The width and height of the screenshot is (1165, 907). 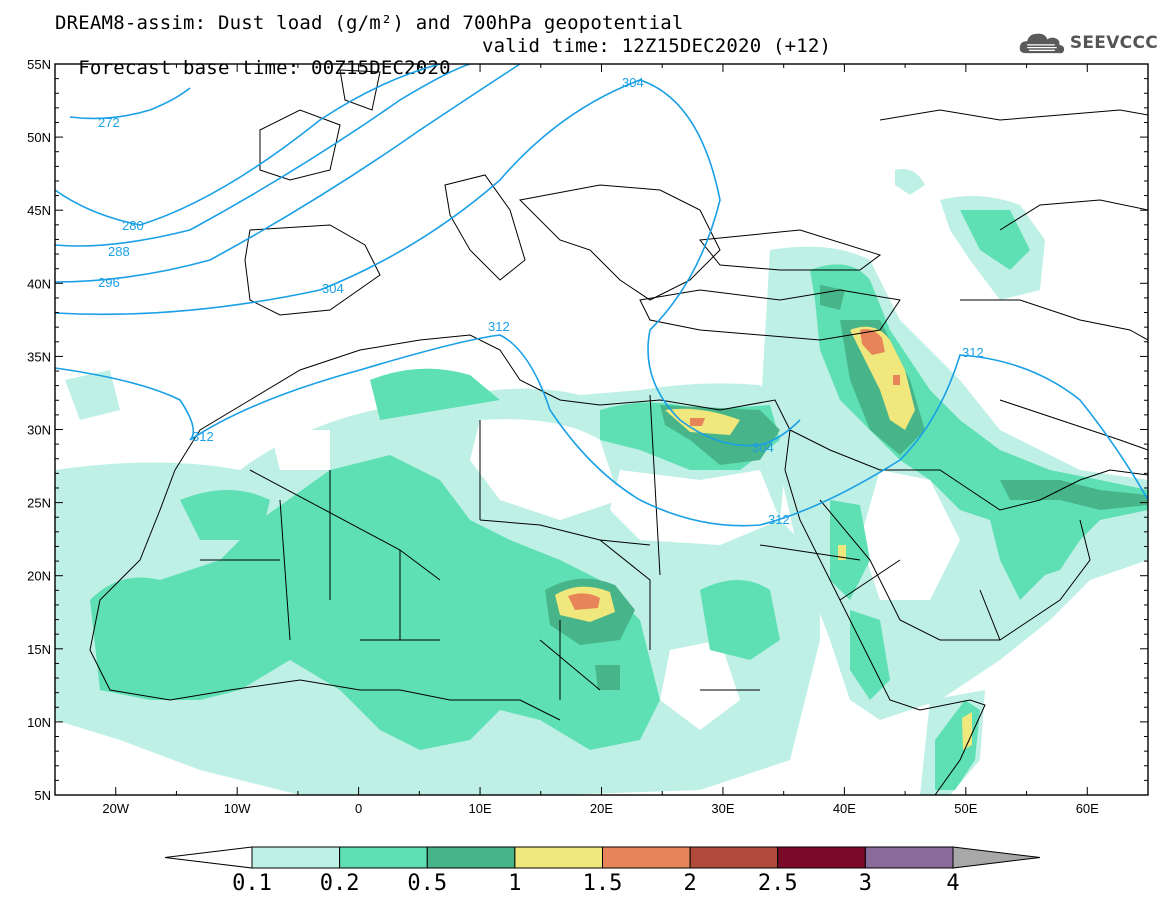 What do you see at coordinates (690, 883) in the screenshot?
I see `colorbar-label: 2` at bounding box center [690, 883].